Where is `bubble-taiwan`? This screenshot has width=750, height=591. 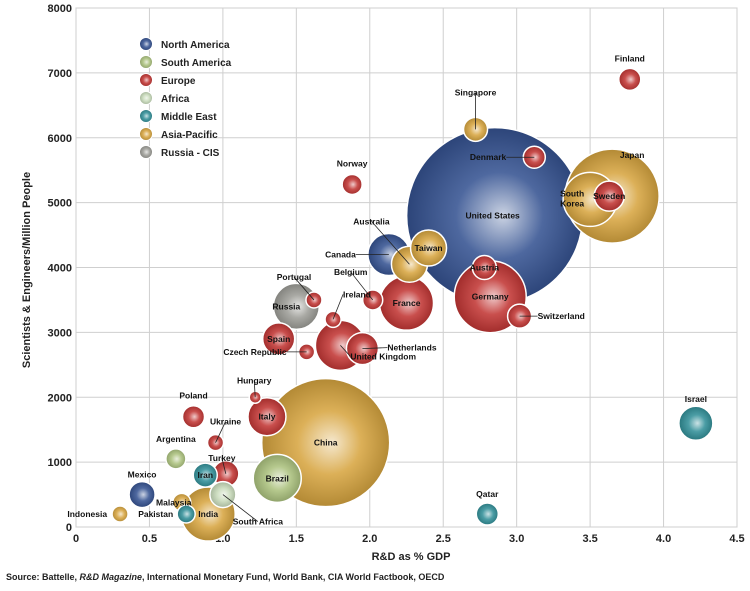
bubble-taiwan is located at coordinates (428, 248).